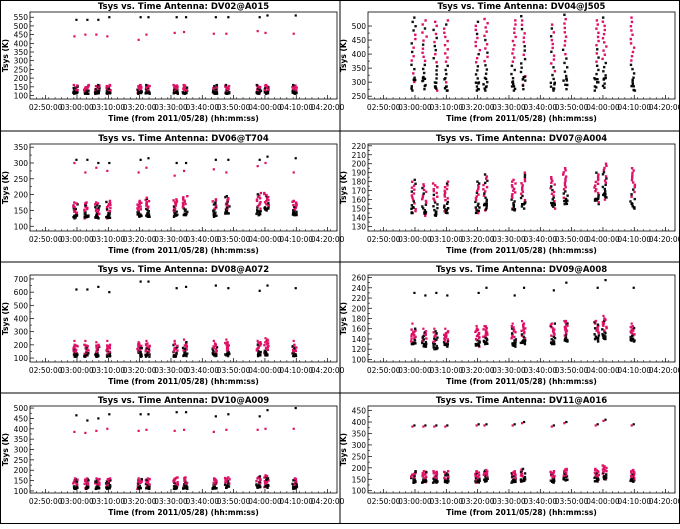 The image size is (680, 529). I want to click on y-tick-label: 250, so click(21, 179).